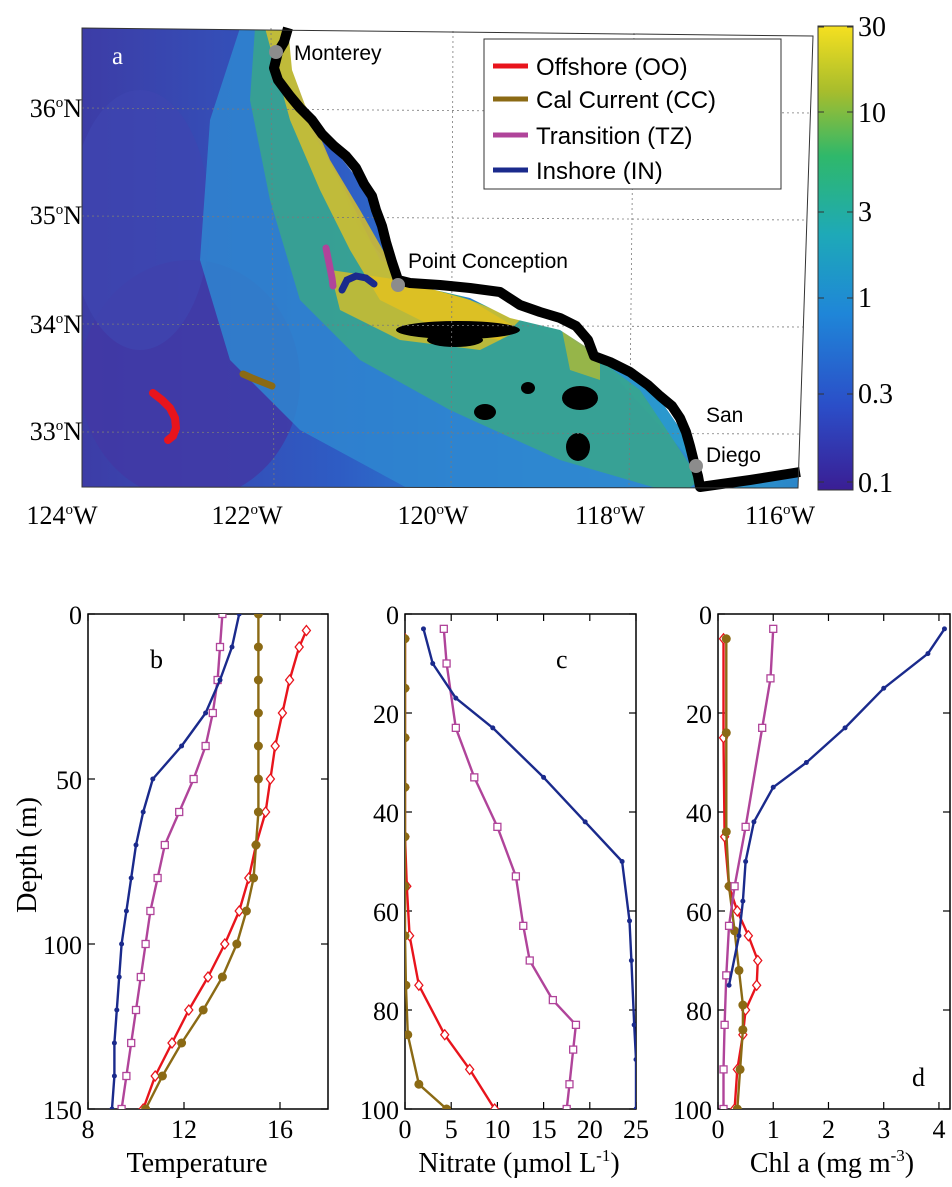  I want to click on x-tick-label: 5, so click(451, 1129).